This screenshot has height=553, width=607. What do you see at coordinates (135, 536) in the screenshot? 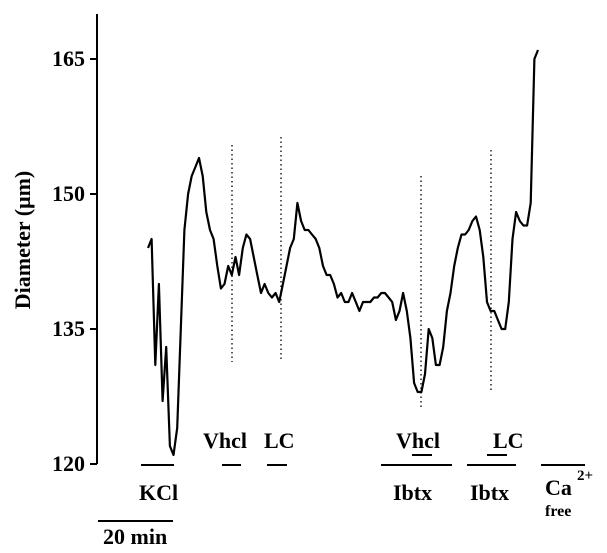
I see `scale-label: 20 min` at bounding box center [135, 536].